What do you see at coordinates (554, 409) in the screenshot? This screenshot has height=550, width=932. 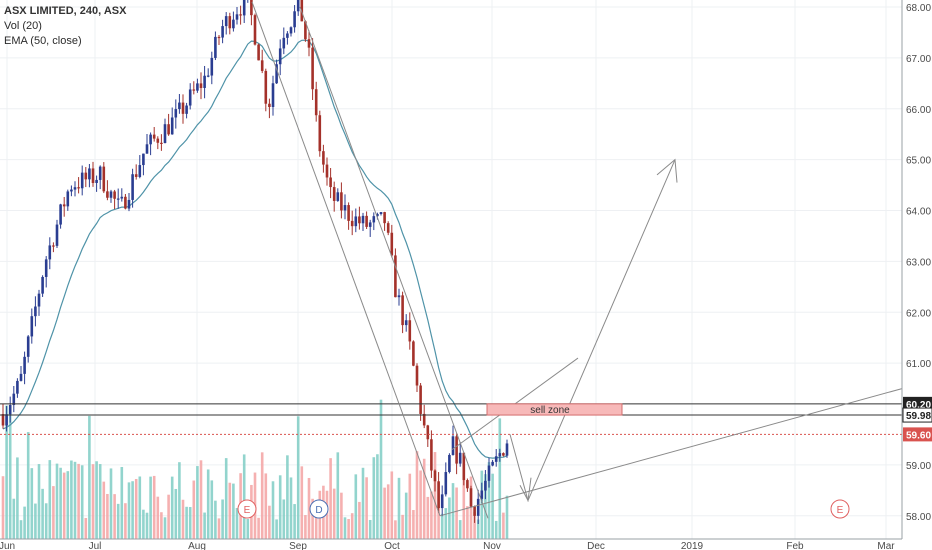 I see `sell-zone-box` at bounding box center [554, 409].